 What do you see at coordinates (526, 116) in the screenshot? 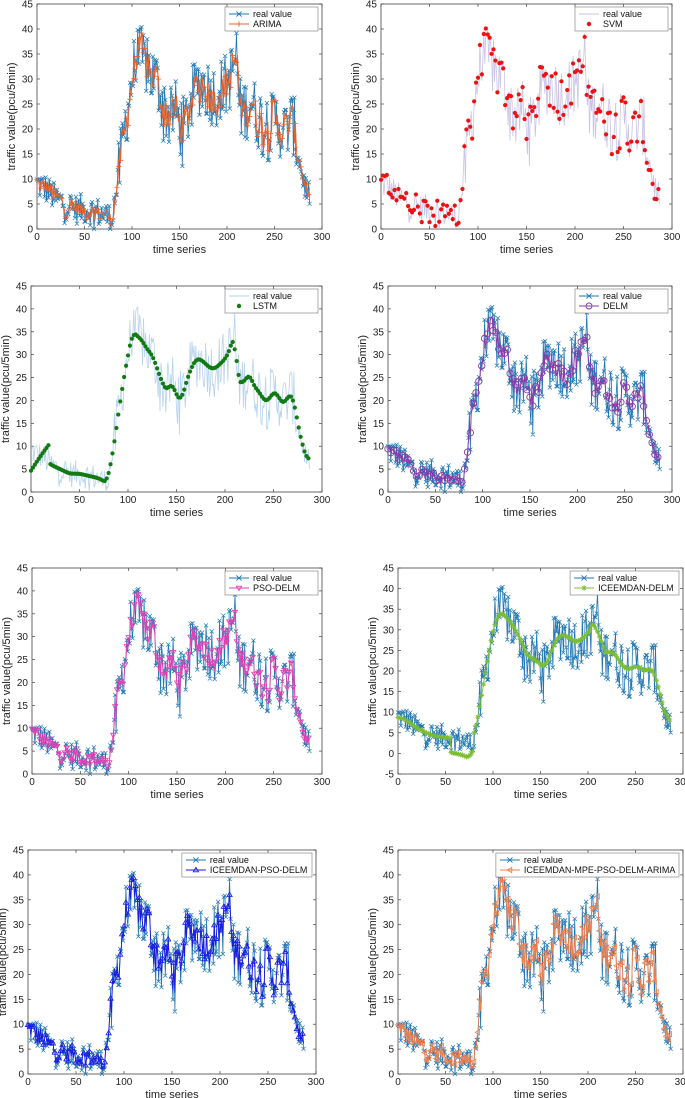
I see `plot-area` at bounding box center [526, 116].